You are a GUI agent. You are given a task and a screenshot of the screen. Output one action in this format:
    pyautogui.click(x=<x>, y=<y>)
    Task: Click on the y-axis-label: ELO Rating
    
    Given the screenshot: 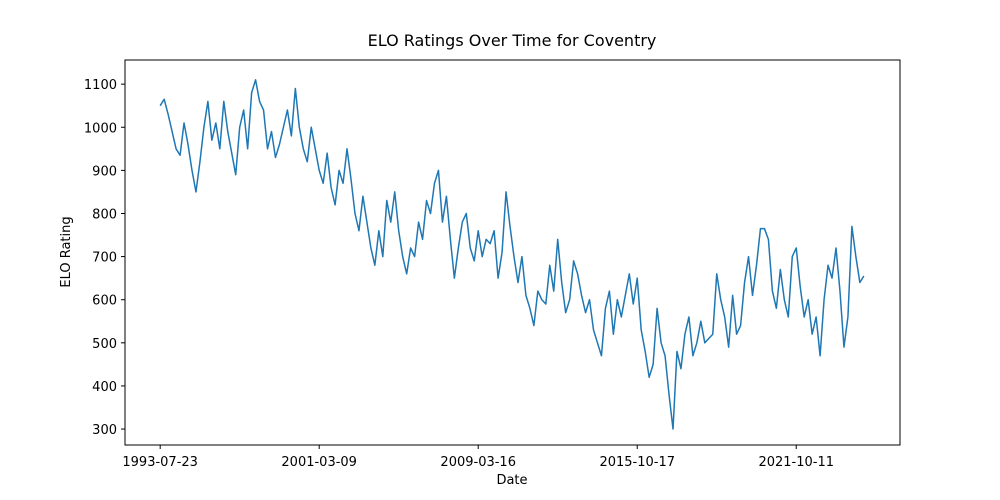 What is the action you would take?
    pyautogui.click(x=66, y=251)
    